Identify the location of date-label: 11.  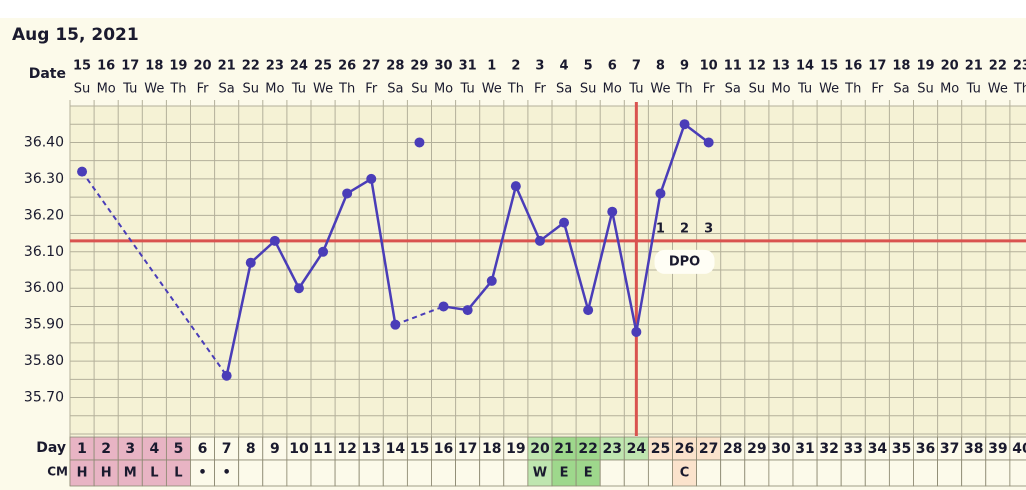
(733, 66).